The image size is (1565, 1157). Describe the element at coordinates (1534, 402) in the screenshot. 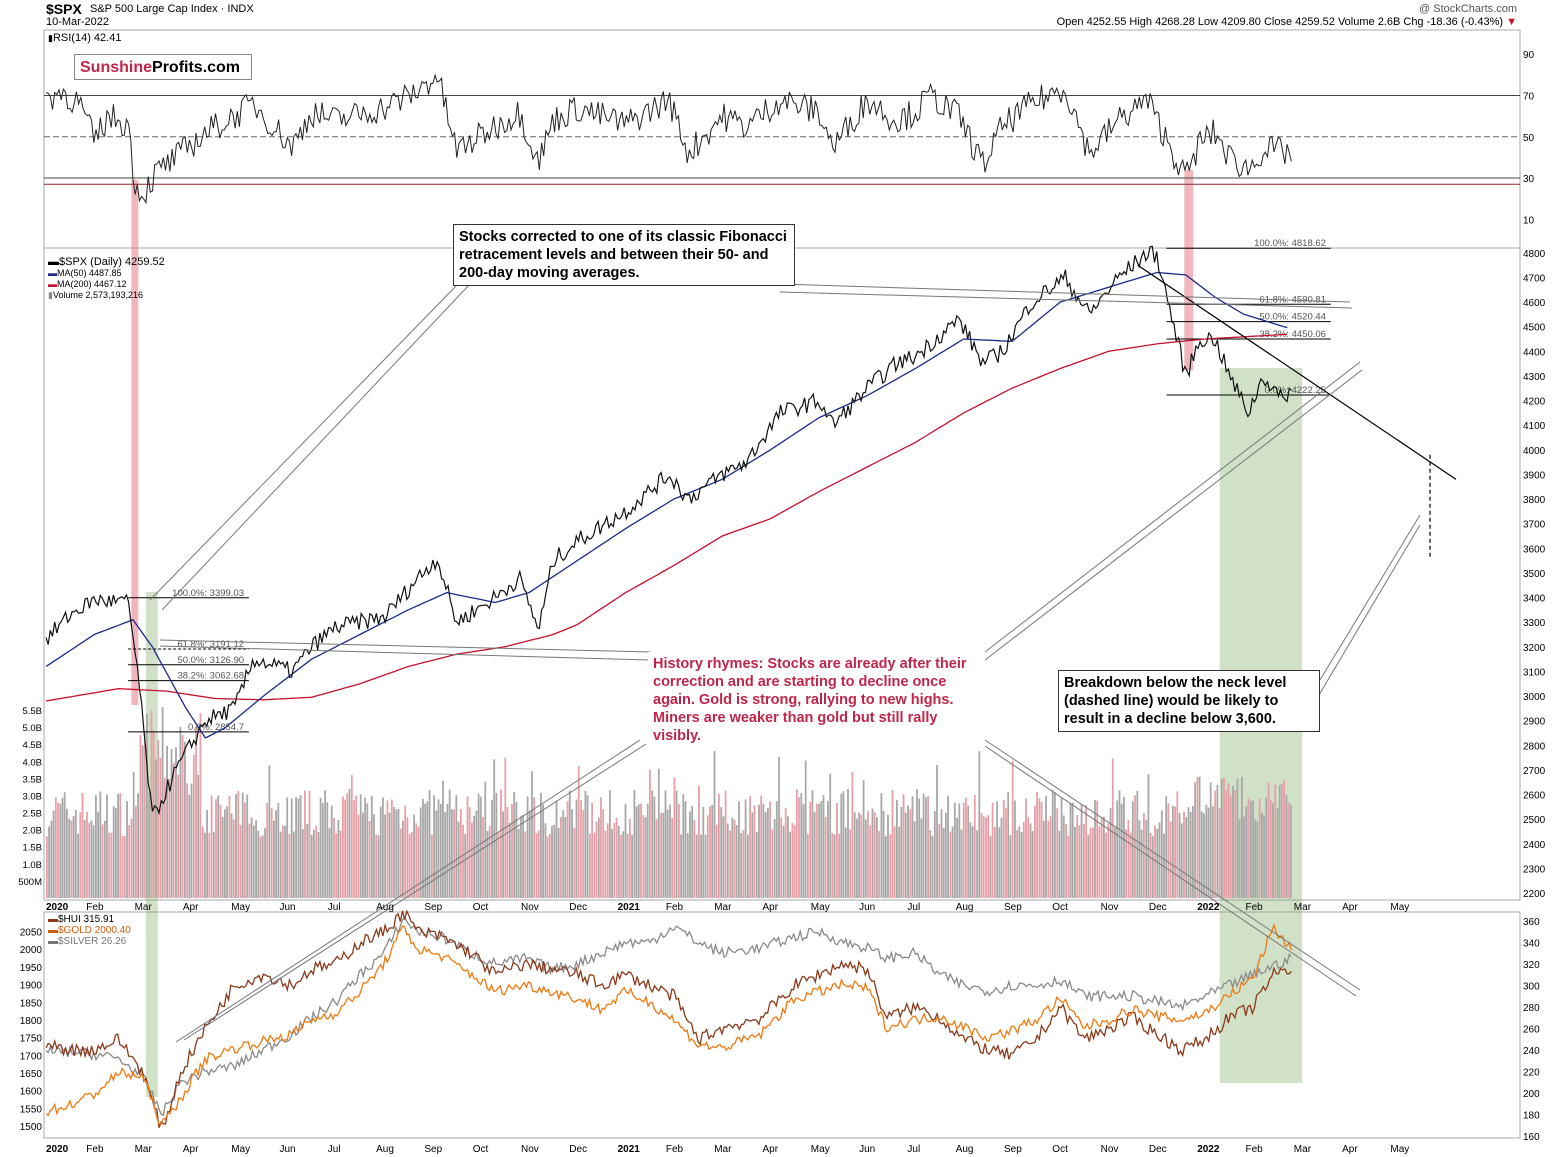

I see `price-tick-label: 4200` at that location.